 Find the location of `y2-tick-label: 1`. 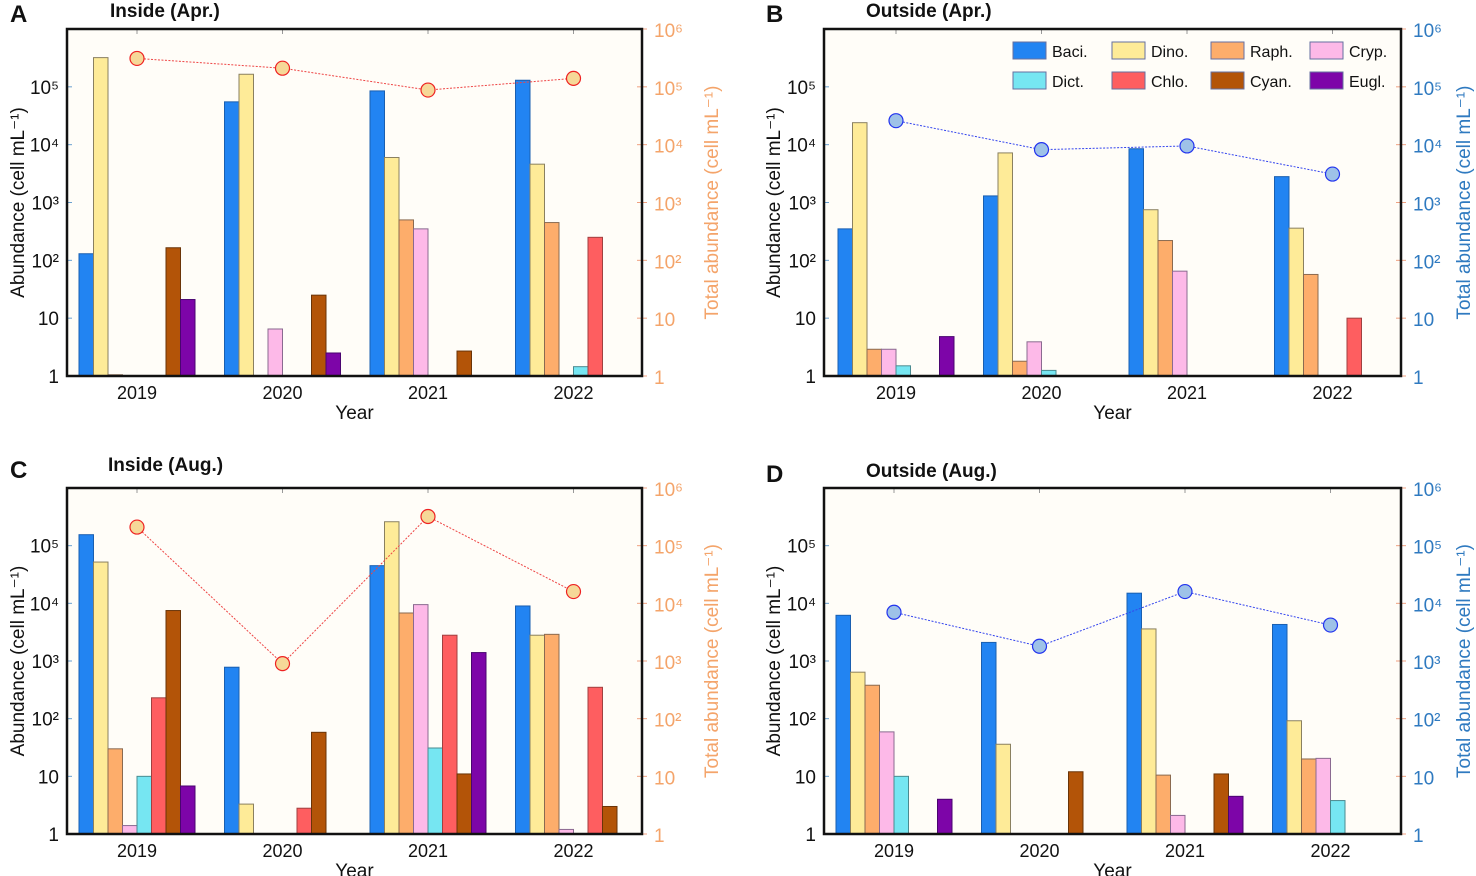

y2-tick-label: 1 is located at coordinates (1418, 378).